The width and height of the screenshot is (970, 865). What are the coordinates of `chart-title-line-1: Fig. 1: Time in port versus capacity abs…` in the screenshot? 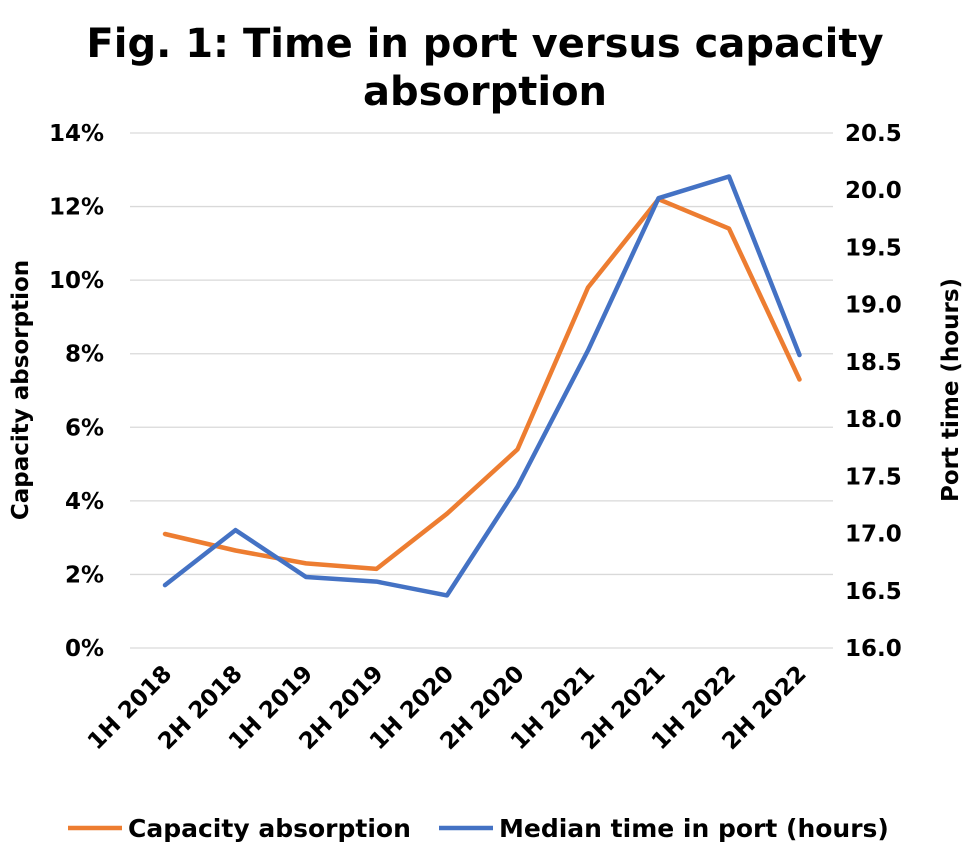 It's located at (485, 68).